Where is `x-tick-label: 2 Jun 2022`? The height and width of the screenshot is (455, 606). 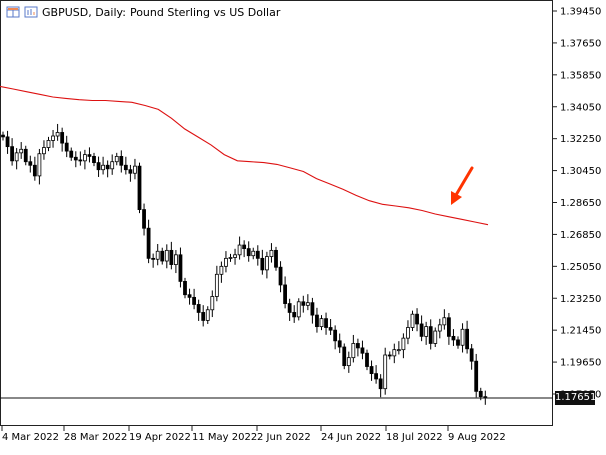 x-tick-label: 2 Jun 2022 is located at coordinates (284, 437).